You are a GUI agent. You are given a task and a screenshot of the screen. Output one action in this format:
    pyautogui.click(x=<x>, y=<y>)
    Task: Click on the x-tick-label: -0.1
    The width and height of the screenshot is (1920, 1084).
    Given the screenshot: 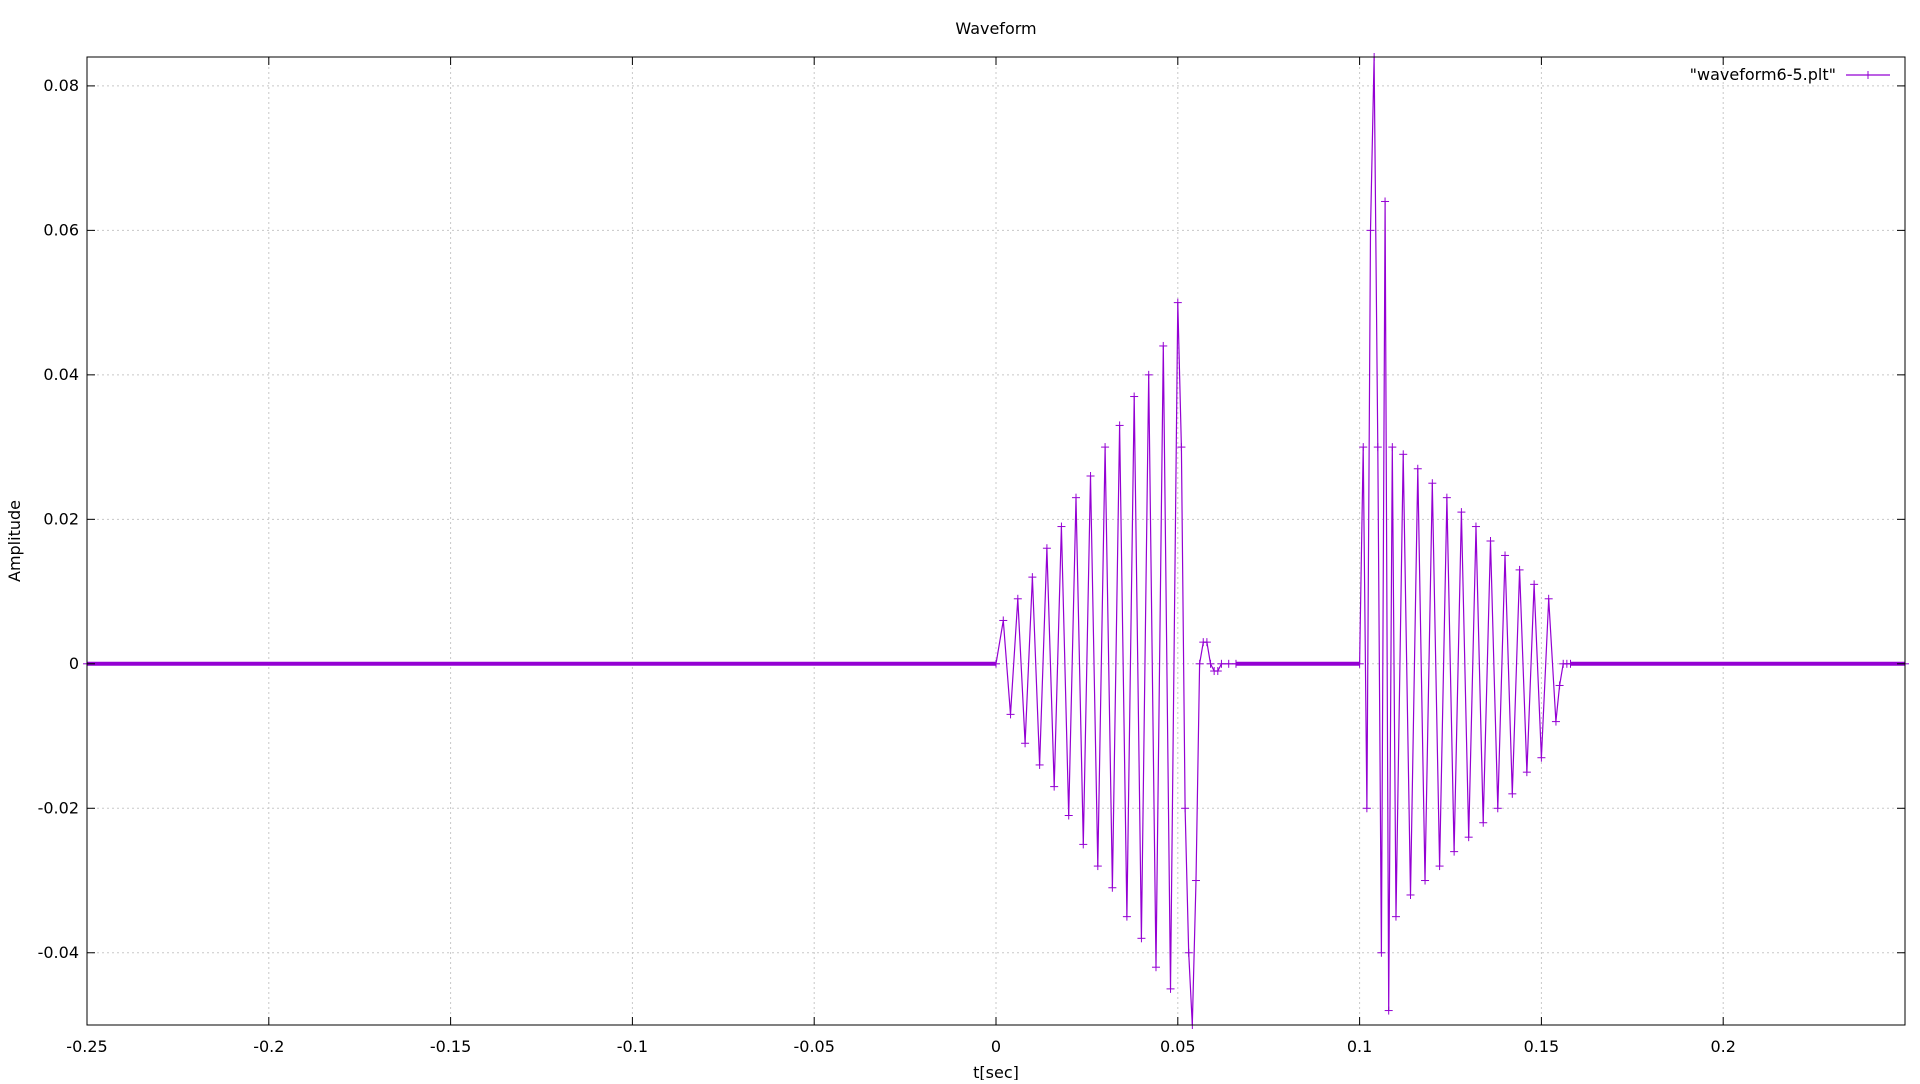 What is the action you would take?
    pyautogui.click(x=632, y=1046)
    